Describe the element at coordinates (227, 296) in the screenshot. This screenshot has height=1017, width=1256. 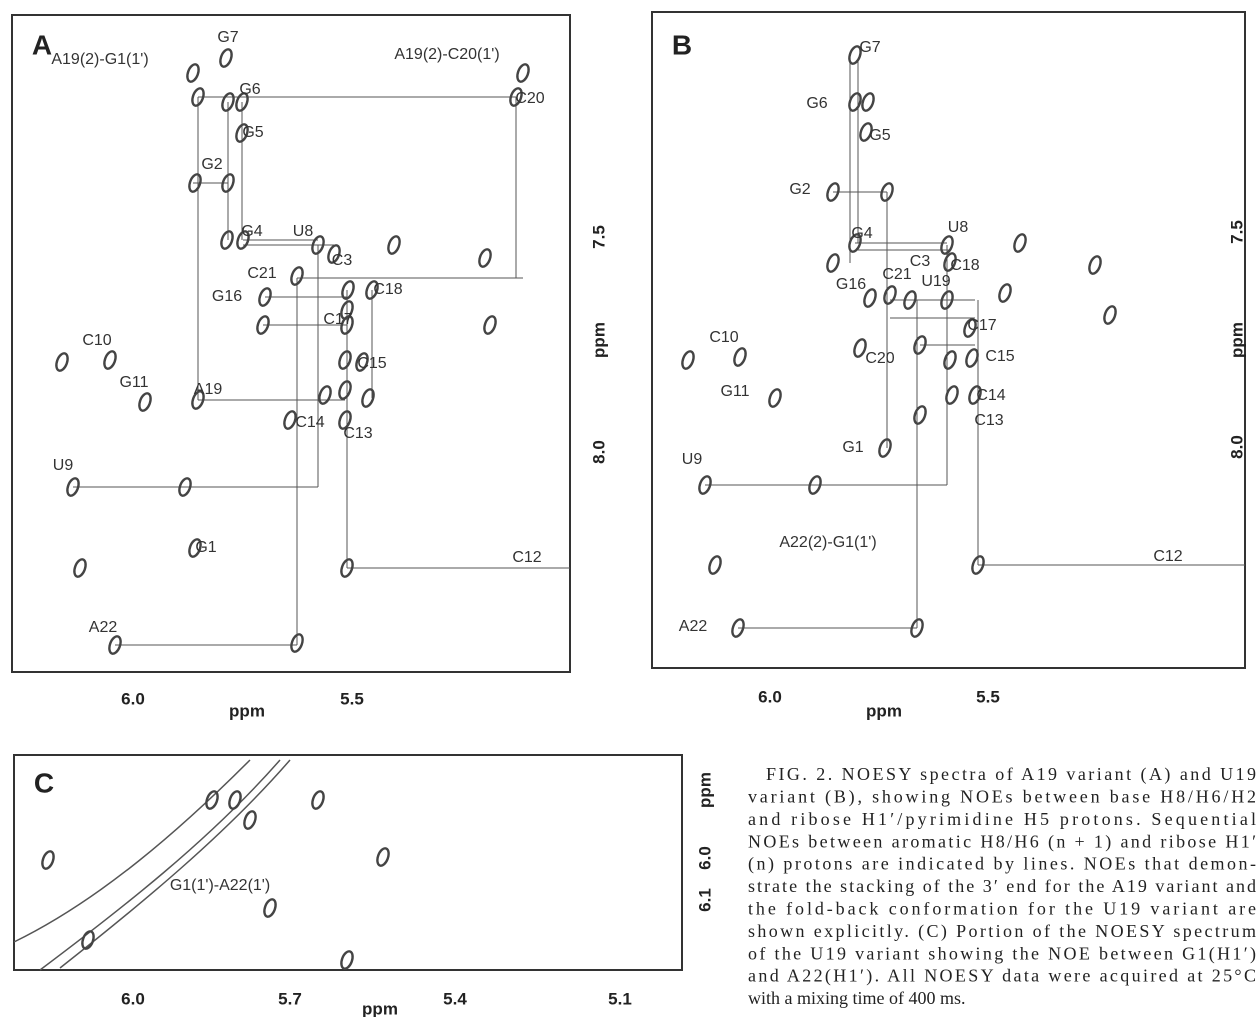
I see `peak-label: G16` at that location.